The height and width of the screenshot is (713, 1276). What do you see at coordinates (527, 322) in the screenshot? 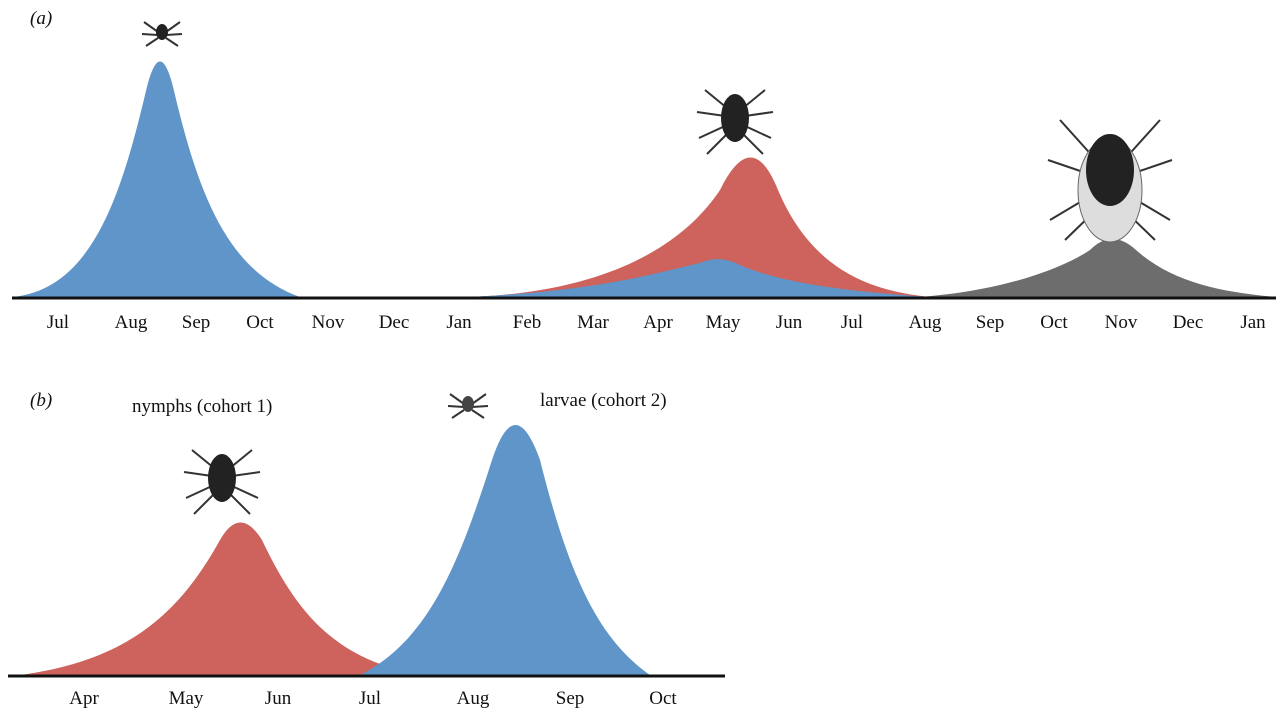
I see `month-label: Feb` at bounding box center [527, 322].